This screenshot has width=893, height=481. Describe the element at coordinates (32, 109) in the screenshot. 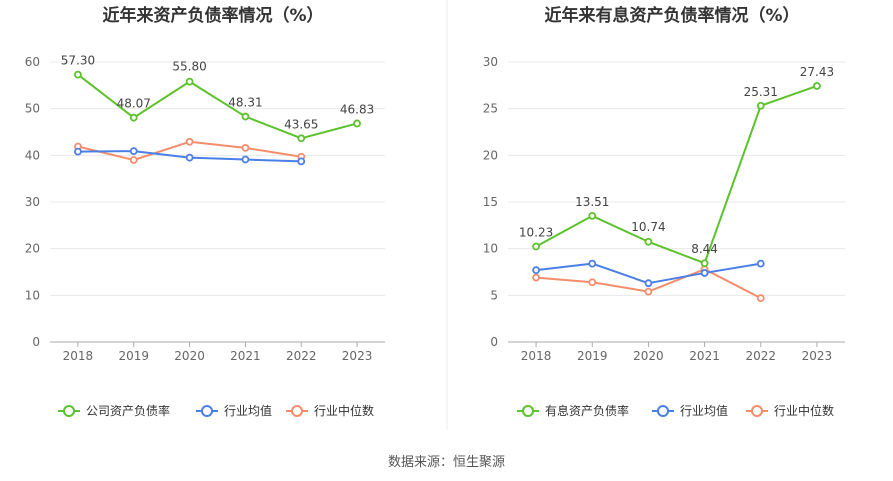

I see `y-tick-label: 50` at that location.